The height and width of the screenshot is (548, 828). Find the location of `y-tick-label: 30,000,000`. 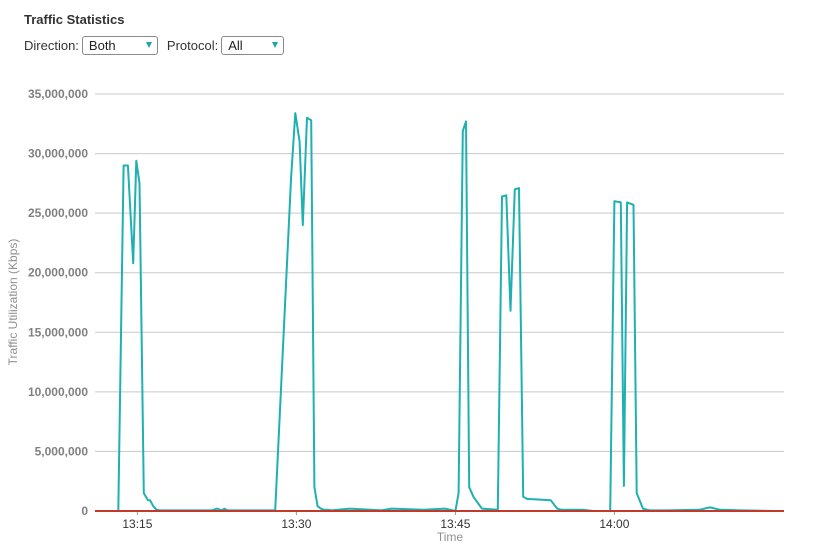

y-tick-label: 30,000,000 is located at coordinates (58, 154).